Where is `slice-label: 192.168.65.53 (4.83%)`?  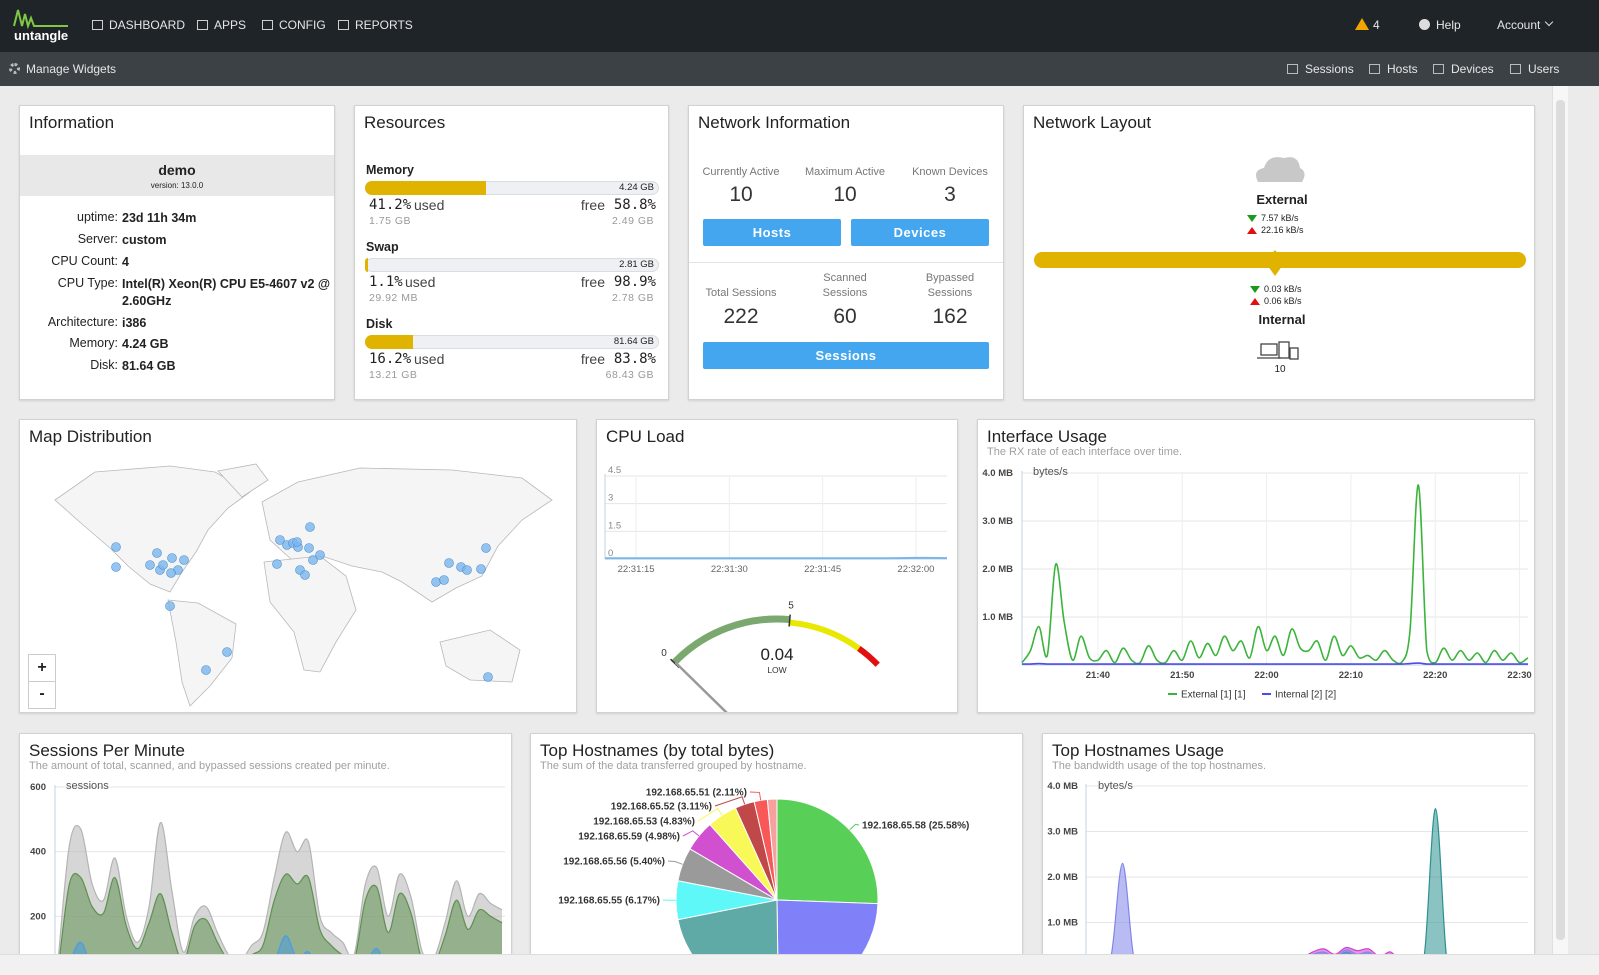 slice-label: 192.168.65.53 (4.83%) is located at coordinates (644, 822).